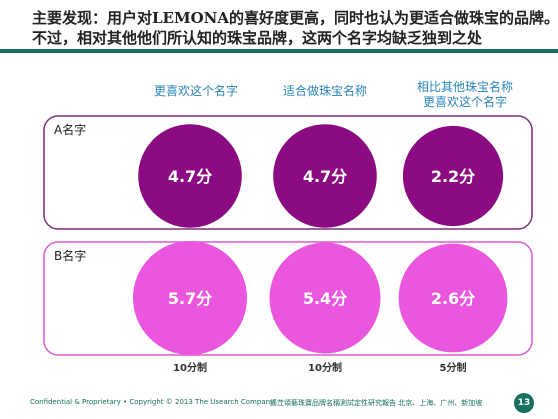 The image size is (558, 419). I want to click on page-number: 13, so click(524, 403).